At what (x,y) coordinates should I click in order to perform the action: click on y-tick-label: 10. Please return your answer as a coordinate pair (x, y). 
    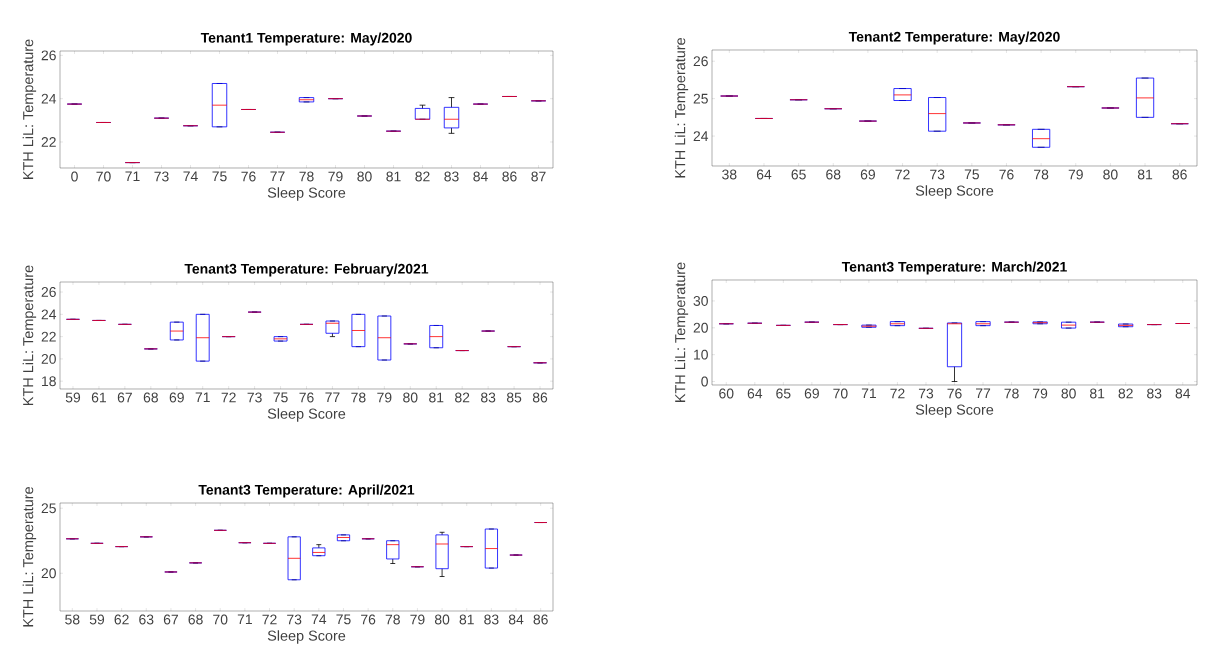
    Looking at the image, I should click on (701, 354).